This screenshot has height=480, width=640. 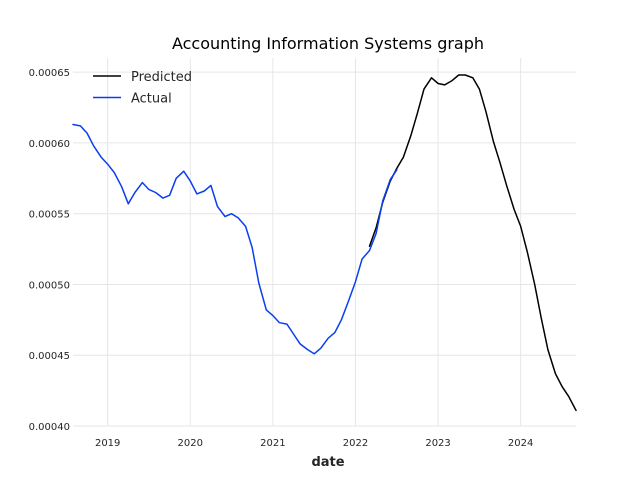 What do you see at coordinates (328, 43) in the screenshot?
I see `chart-title: Accounting Information Systems graph` at bounding box center [328, 43].